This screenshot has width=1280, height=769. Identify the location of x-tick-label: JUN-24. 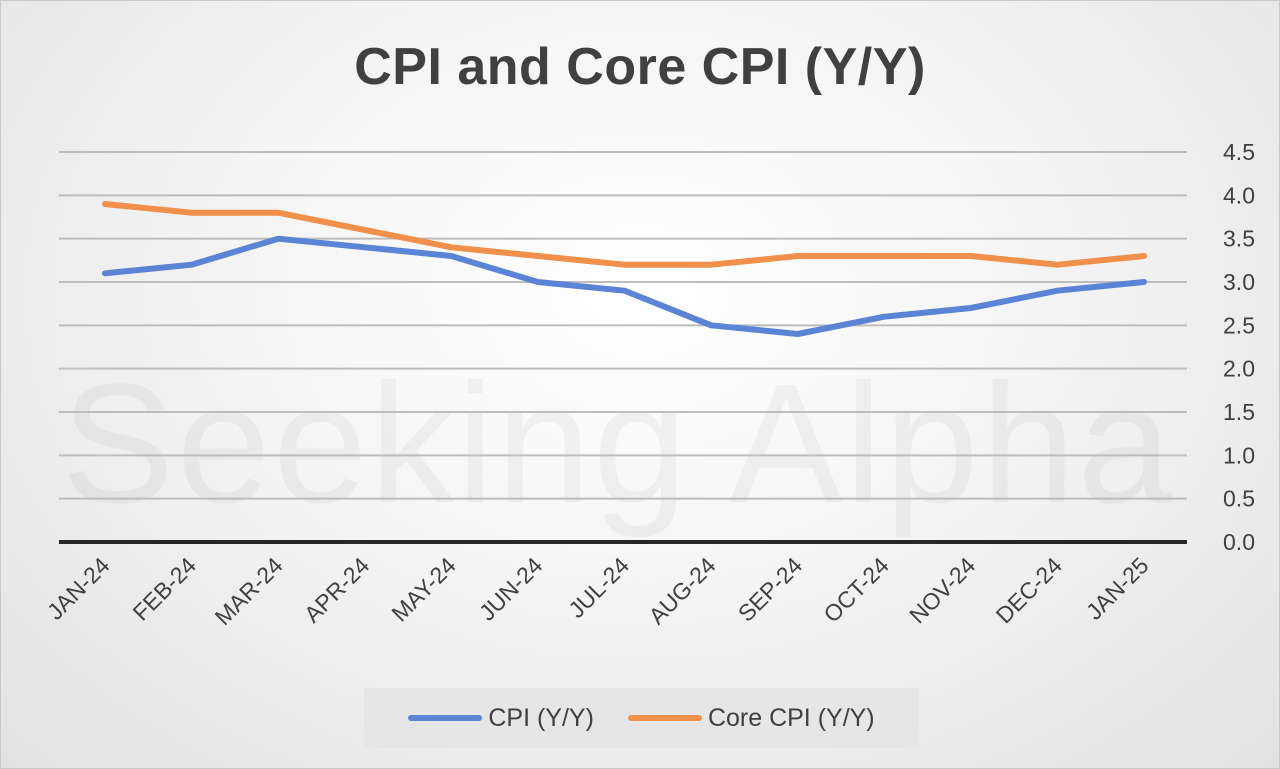
(511, 589).